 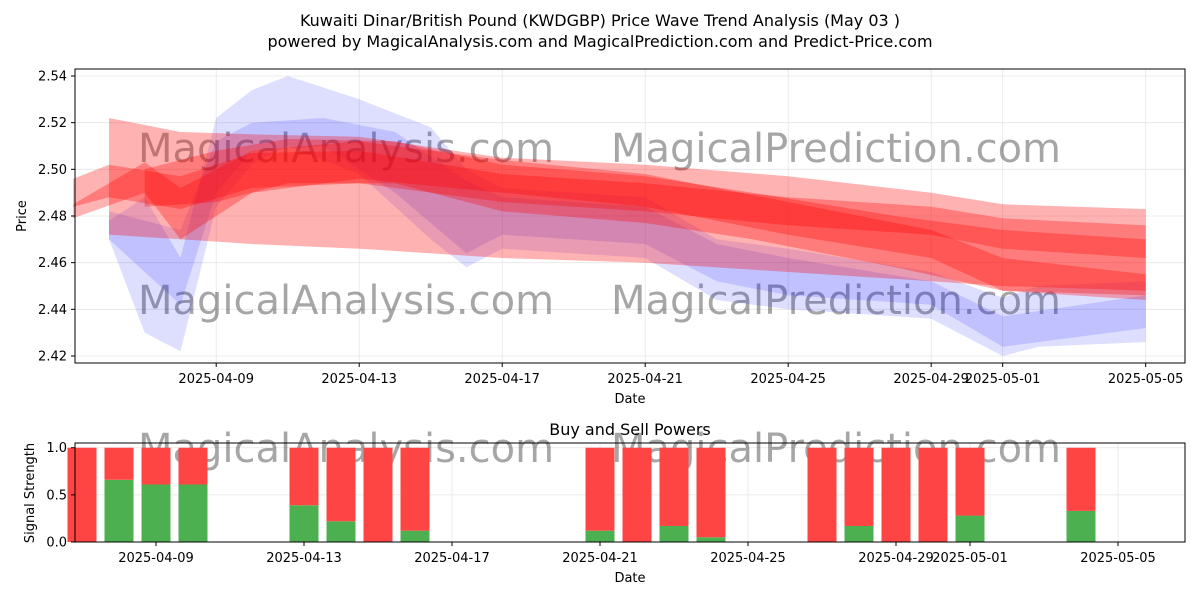 I want to click on price-x-tick-label: 2025-04-21, so click(x=645, y=379).